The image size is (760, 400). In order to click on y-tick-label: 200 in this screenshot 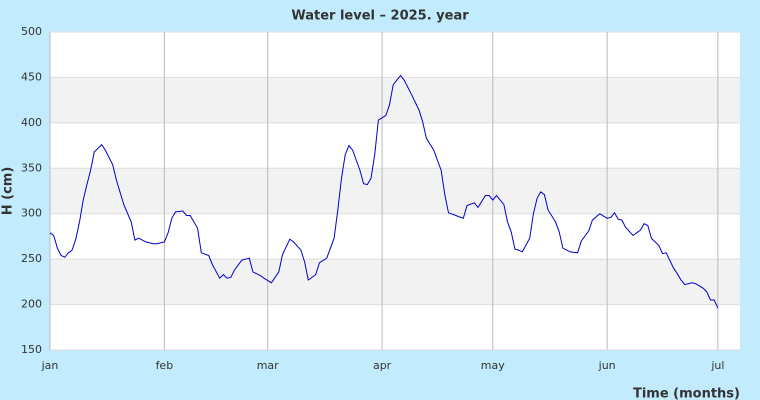, I will do `click(31, 304)`.